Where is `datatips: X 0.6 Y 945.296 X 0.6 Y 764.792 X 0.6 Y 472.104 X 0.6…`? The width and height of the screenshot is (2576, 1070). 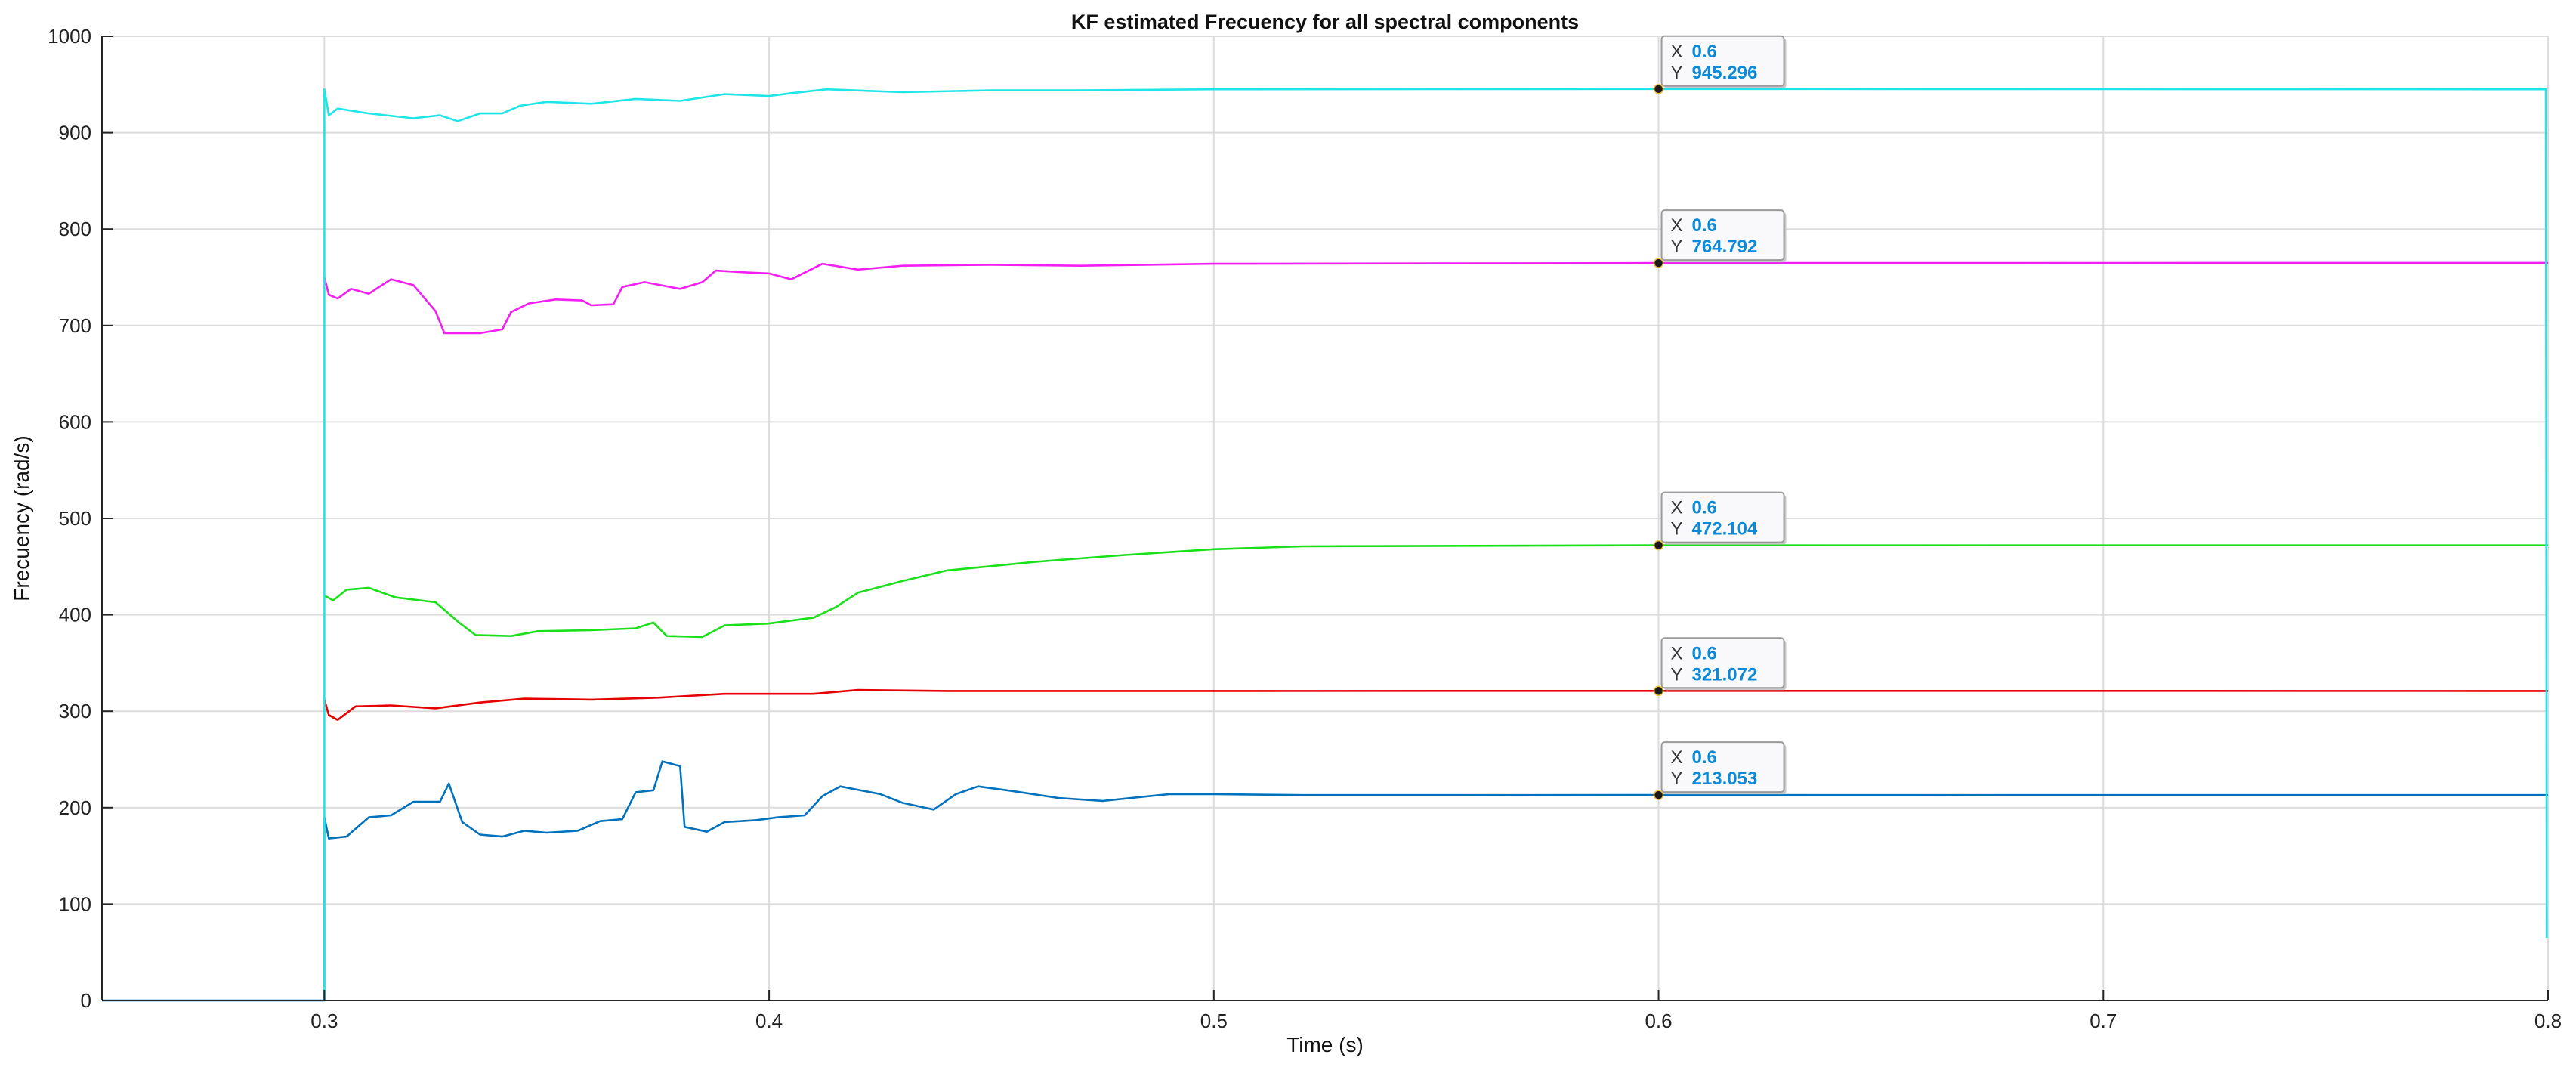 datatips: X 0.6 Y 945.296 X 0.6 Y 764.792 X 0.6 Y 472.104 X 0.6… is located at coordinates (1720, 417).